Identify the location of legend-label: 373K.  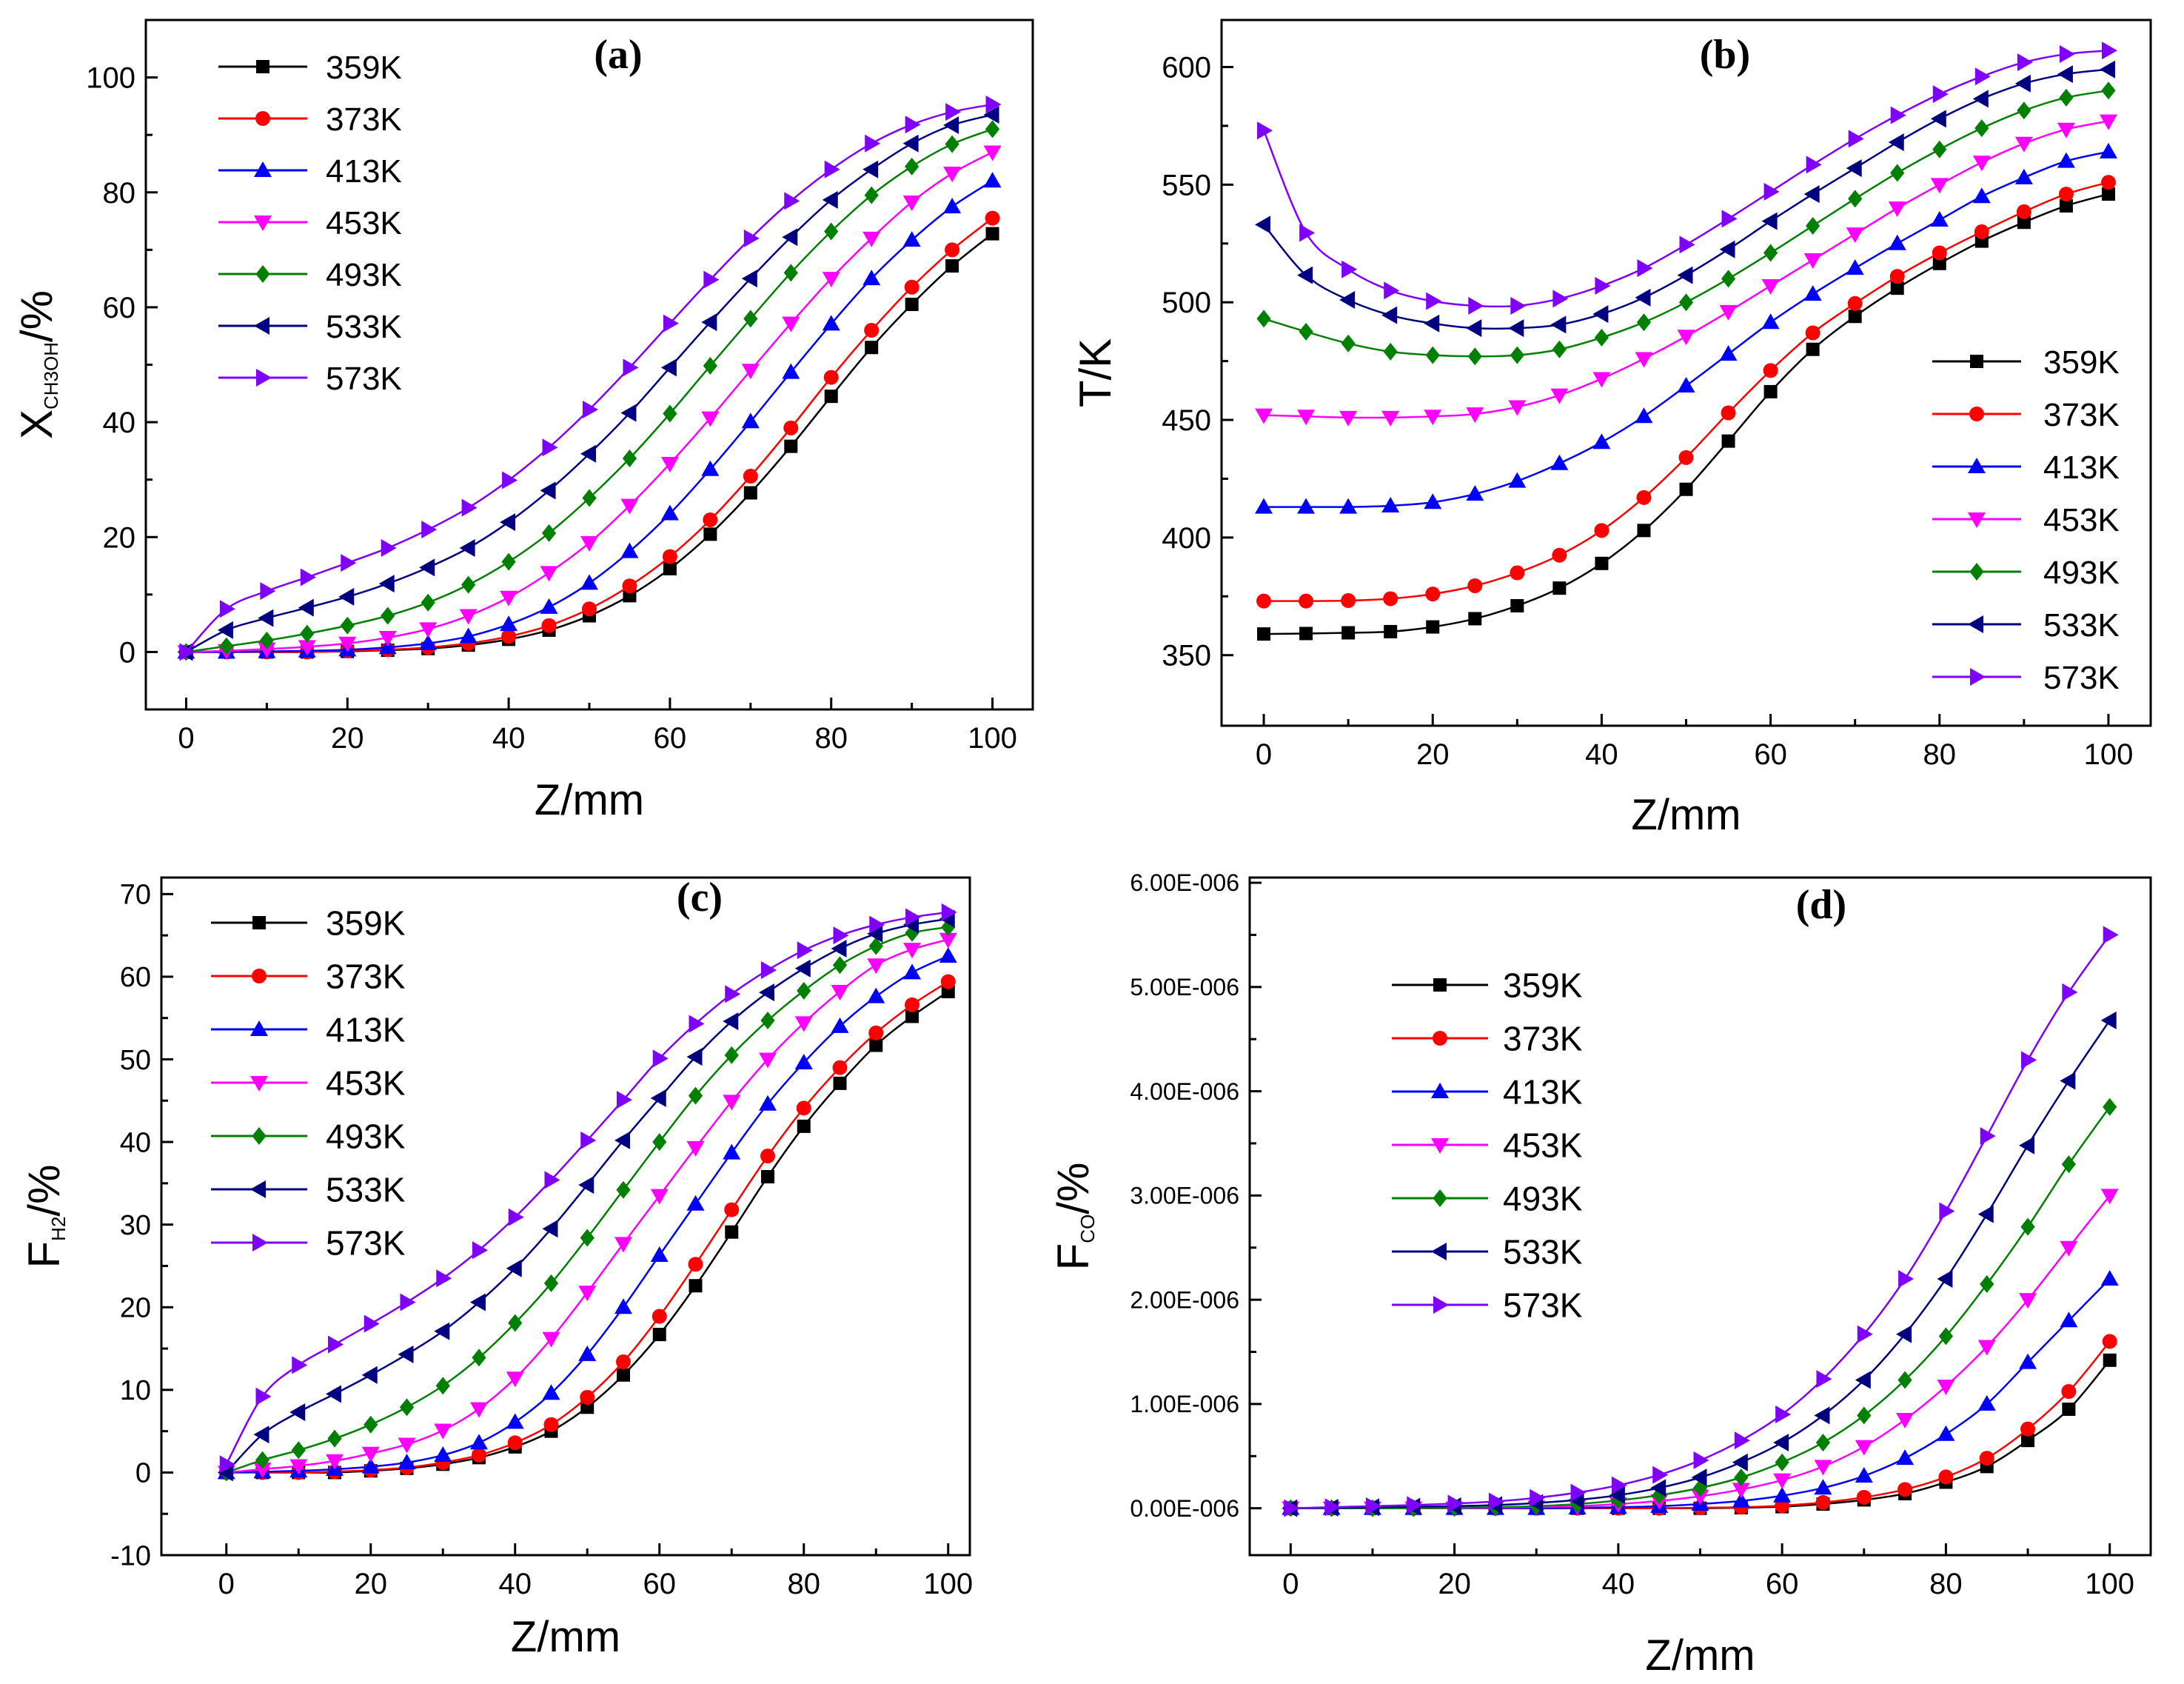
(1543, 1039).